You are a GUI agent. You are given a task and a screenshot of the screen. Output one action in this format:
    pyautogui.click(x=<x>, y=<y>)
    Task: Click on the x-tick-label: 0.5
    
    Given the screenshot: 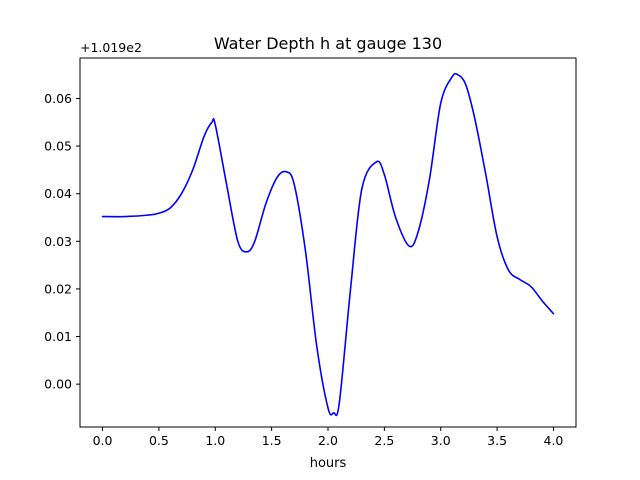 What is the action you would take?
    pyautogui.click(x=159, y=440)
    